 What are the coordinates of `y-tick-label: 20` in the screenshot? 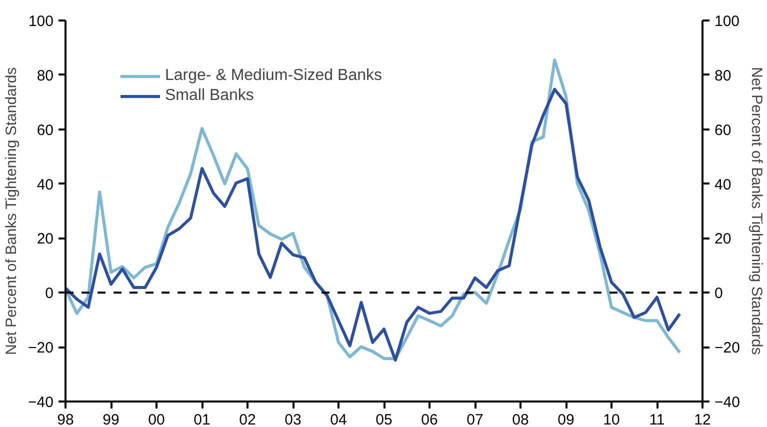 It's located at (45, 239).